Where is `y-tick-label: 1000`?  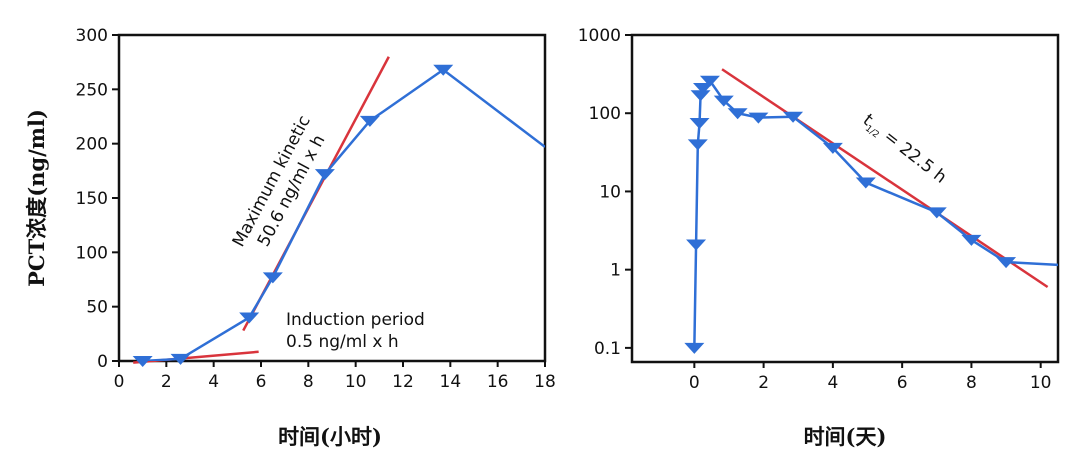
y-tick-label: 1000 is located at coordinates (599, 36).